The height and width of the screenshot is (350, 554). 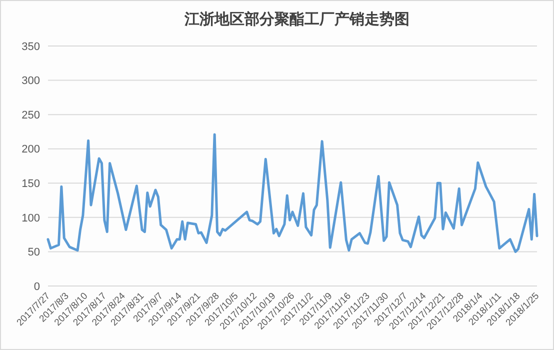 I want to click on y-tick-label: 300, so click(x=31, y=81).